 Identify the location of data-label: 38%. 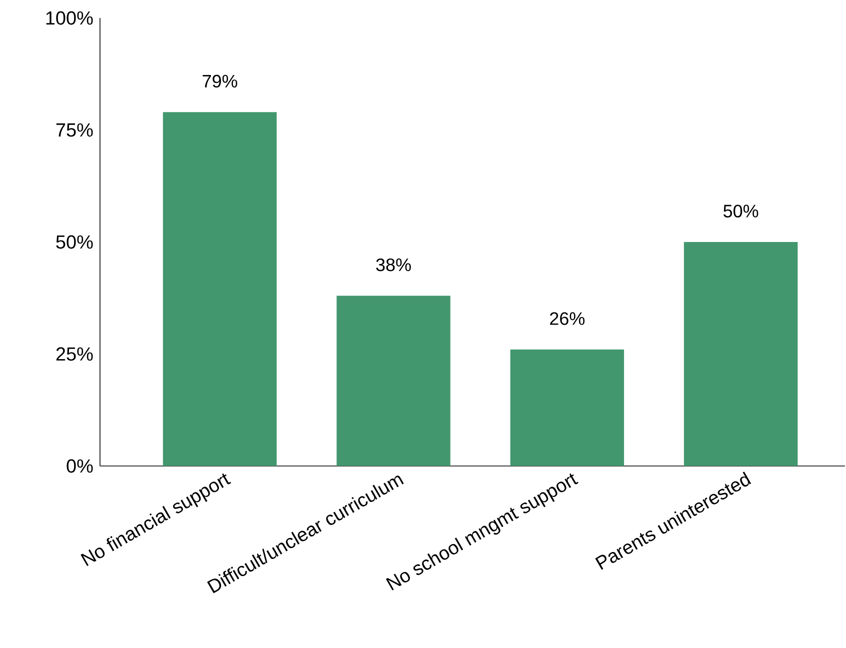
(393, 265).